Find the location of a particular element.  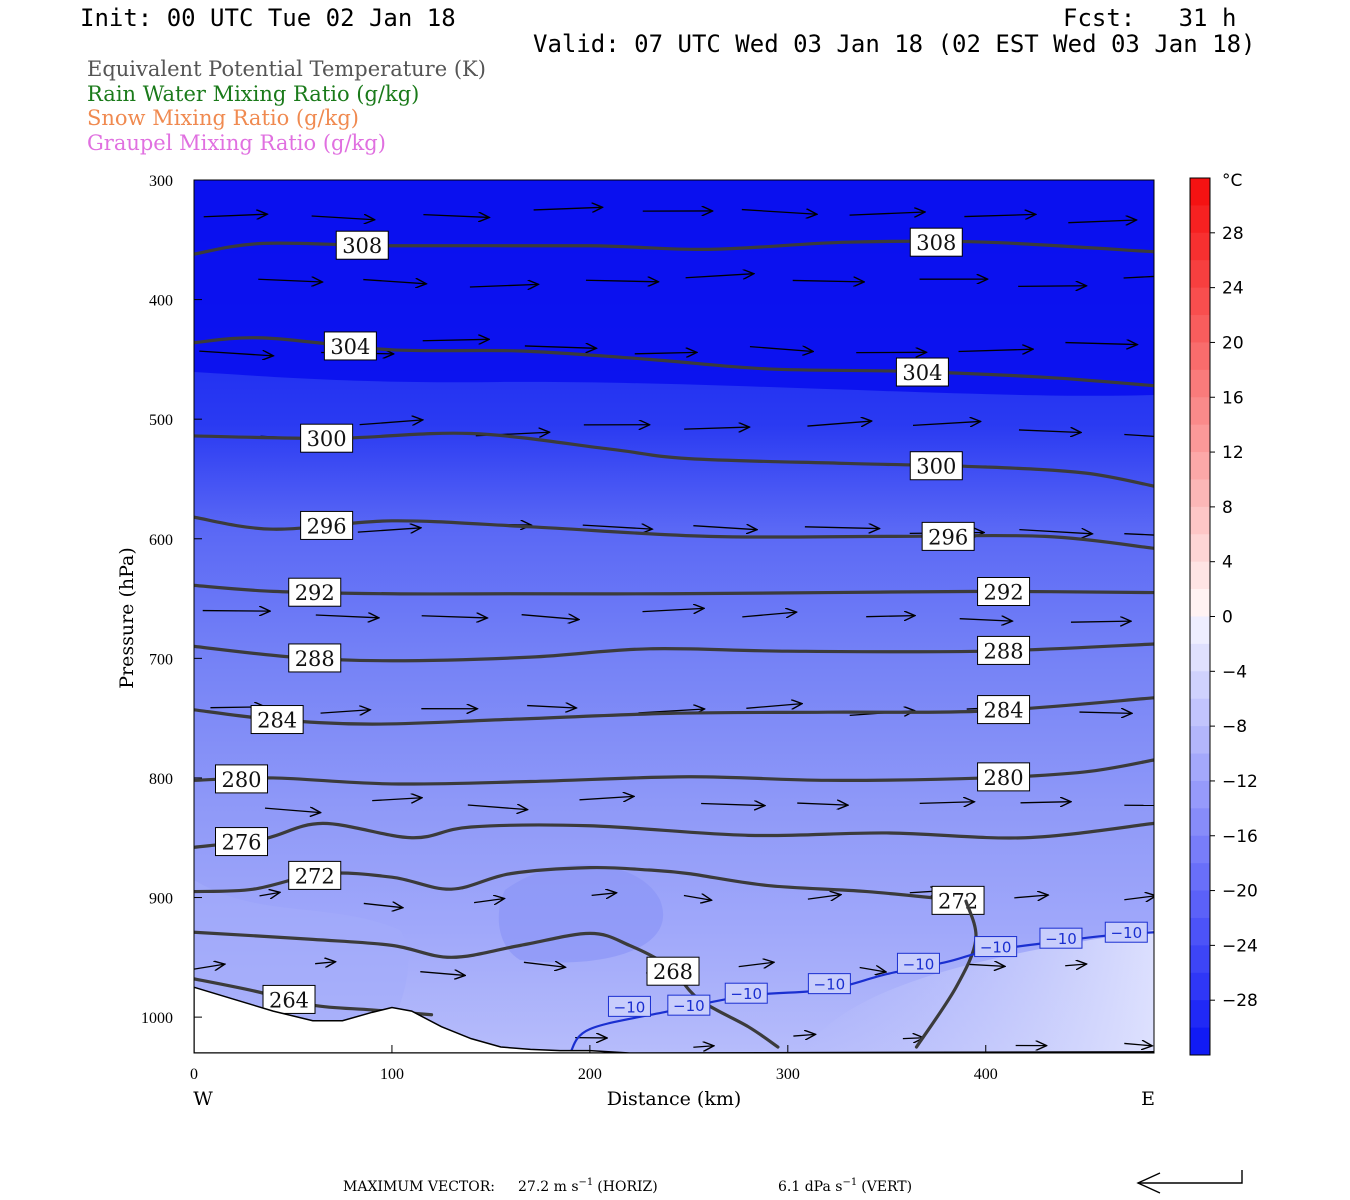

contour-label: 296 is located at coordinates (948, 537).